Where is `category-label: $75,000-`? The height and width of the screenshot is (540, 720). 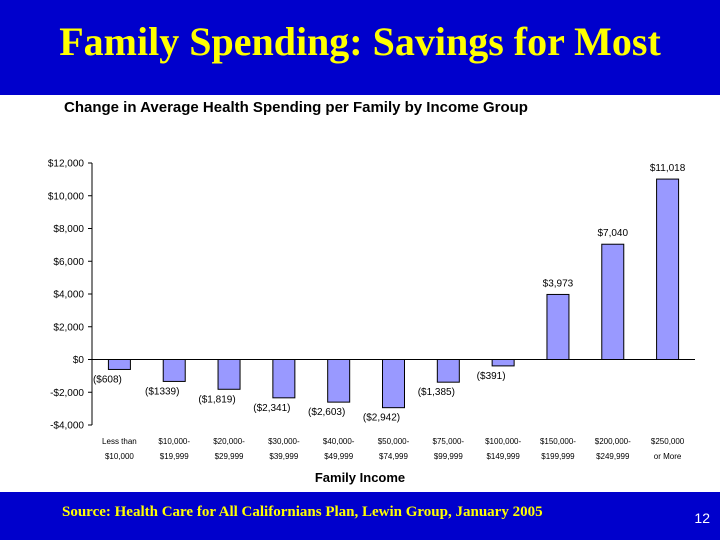 category-label: $75,000- is located at coordinates (449, 441).